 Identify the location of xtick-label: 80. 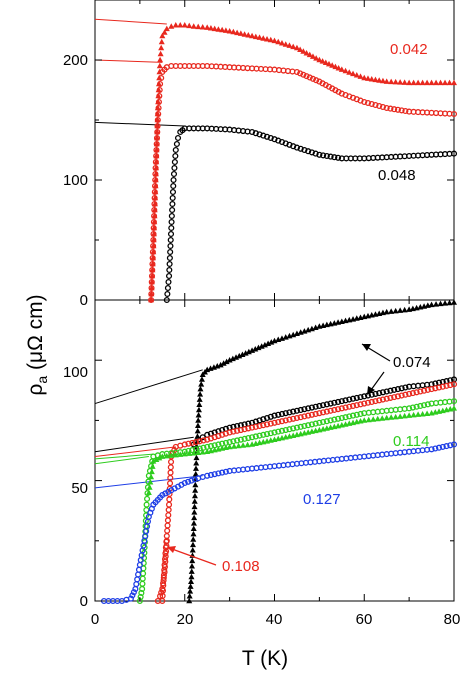
(452, 619).